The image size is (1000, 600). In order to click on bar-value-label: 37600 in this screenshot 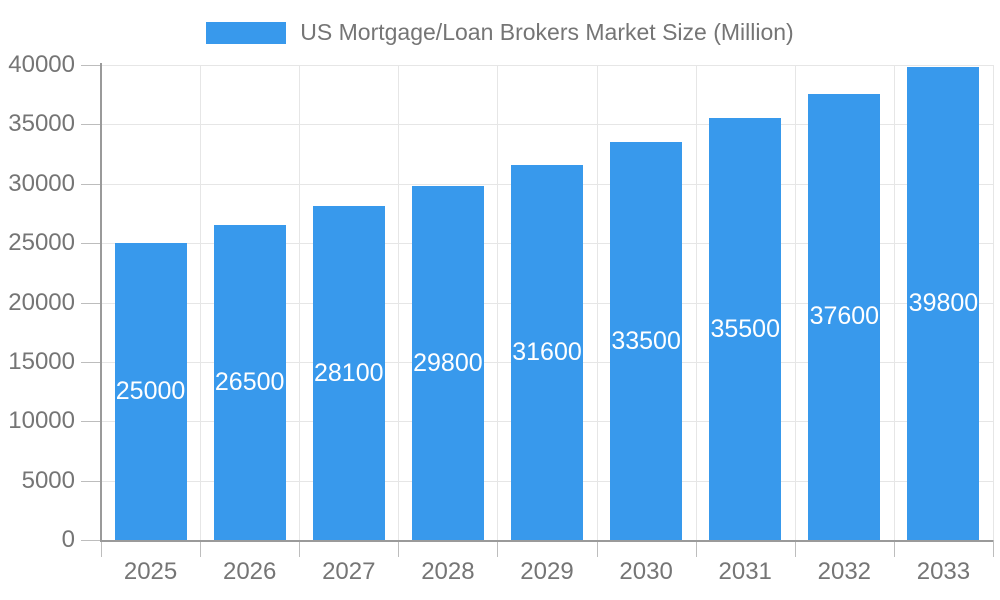, I will do `click(844, 316)`.